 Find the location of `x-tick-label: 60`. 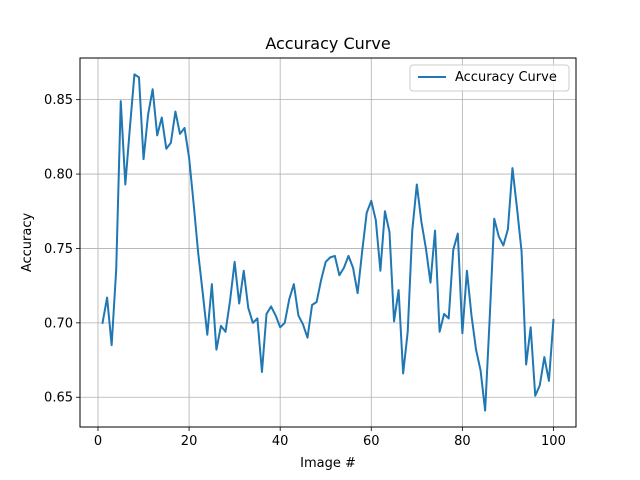

x-tick-label: 60 is located at coordinates (371, 441).